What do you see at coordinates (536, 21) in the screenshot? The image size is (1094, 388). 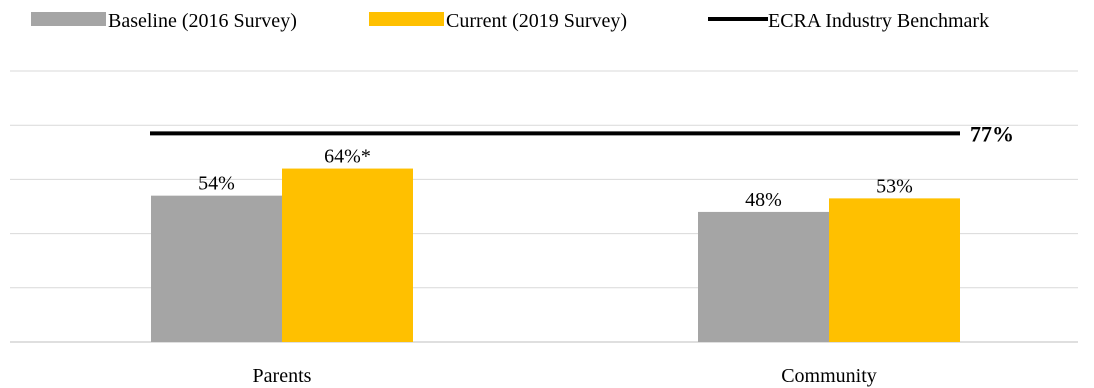 I see `legend-label-current: Current (2019 Survey)` at bounding box center [536, 21].